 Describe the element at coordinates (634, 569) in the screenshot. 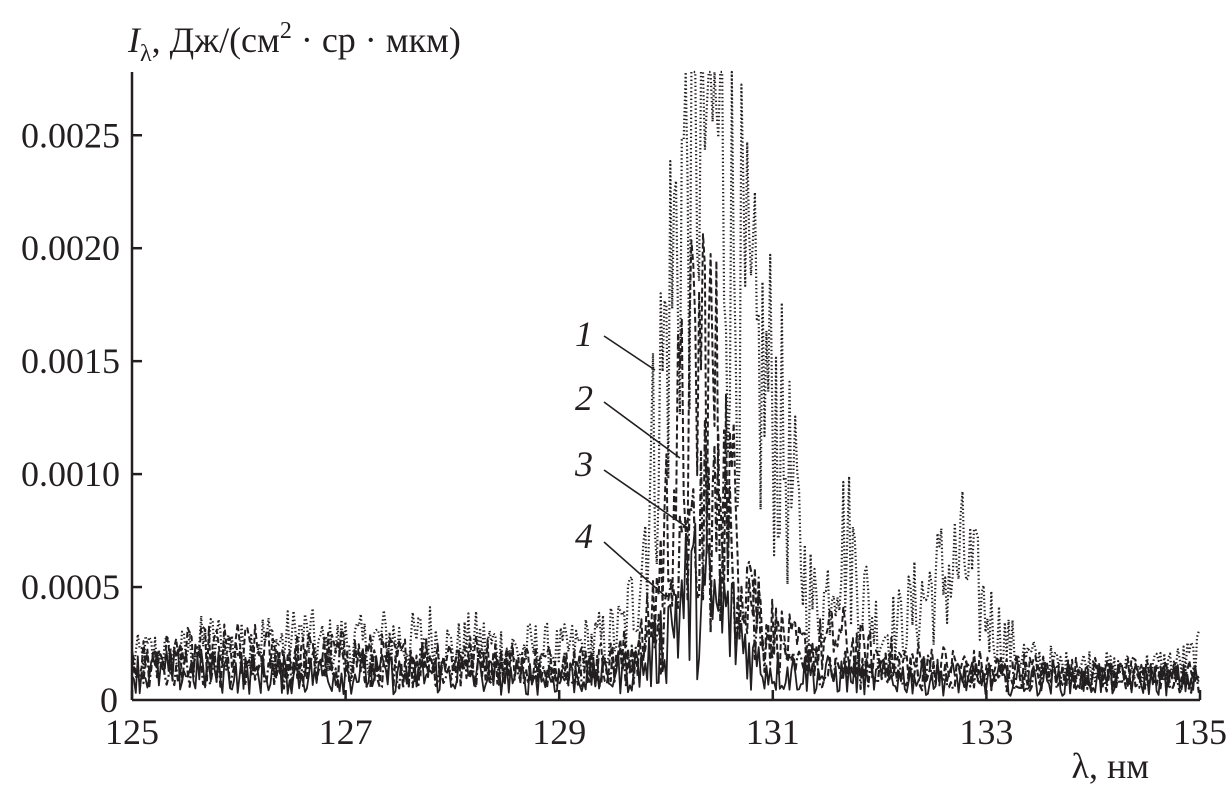

I see `label-4-leader-line` at that location.